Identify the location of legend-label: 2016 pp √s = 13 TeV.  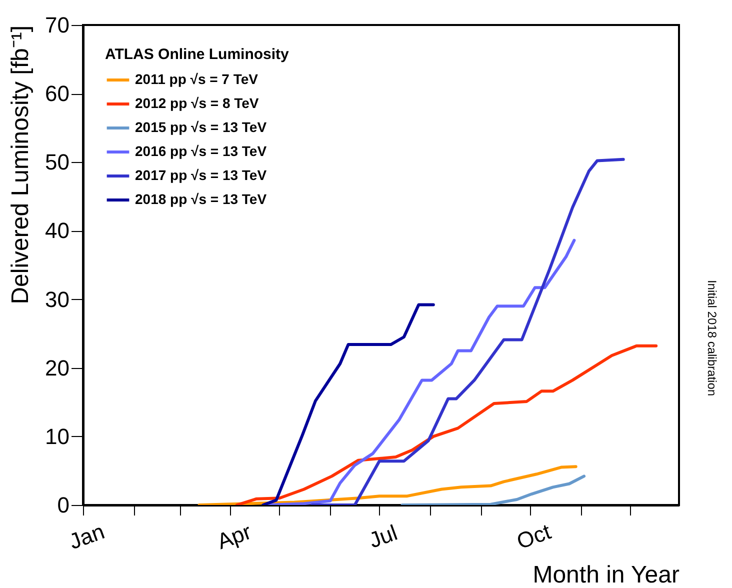
(201, 151).